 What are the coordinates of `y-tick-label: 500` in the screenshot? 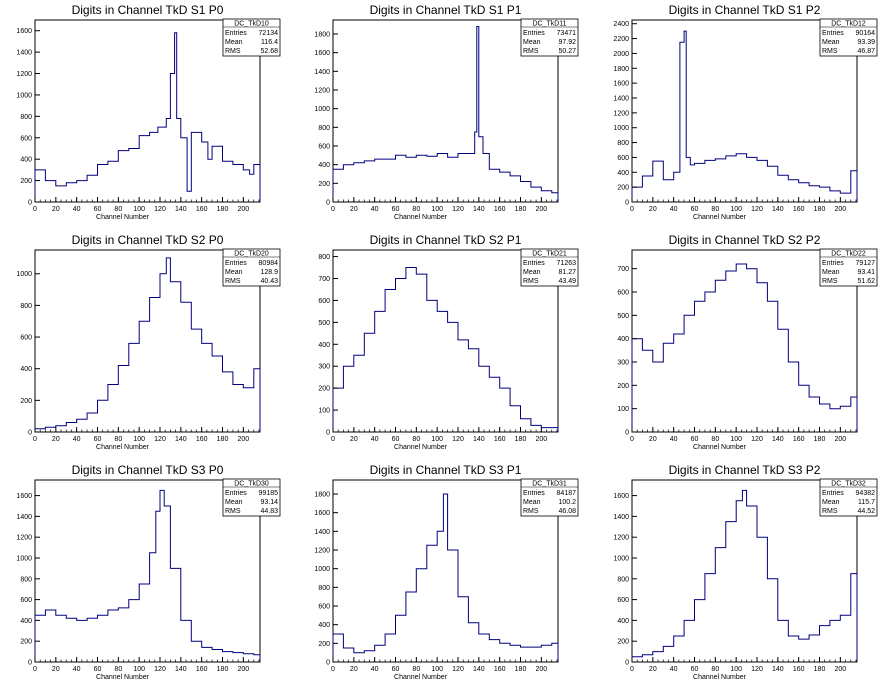 It's located at (324, 323).